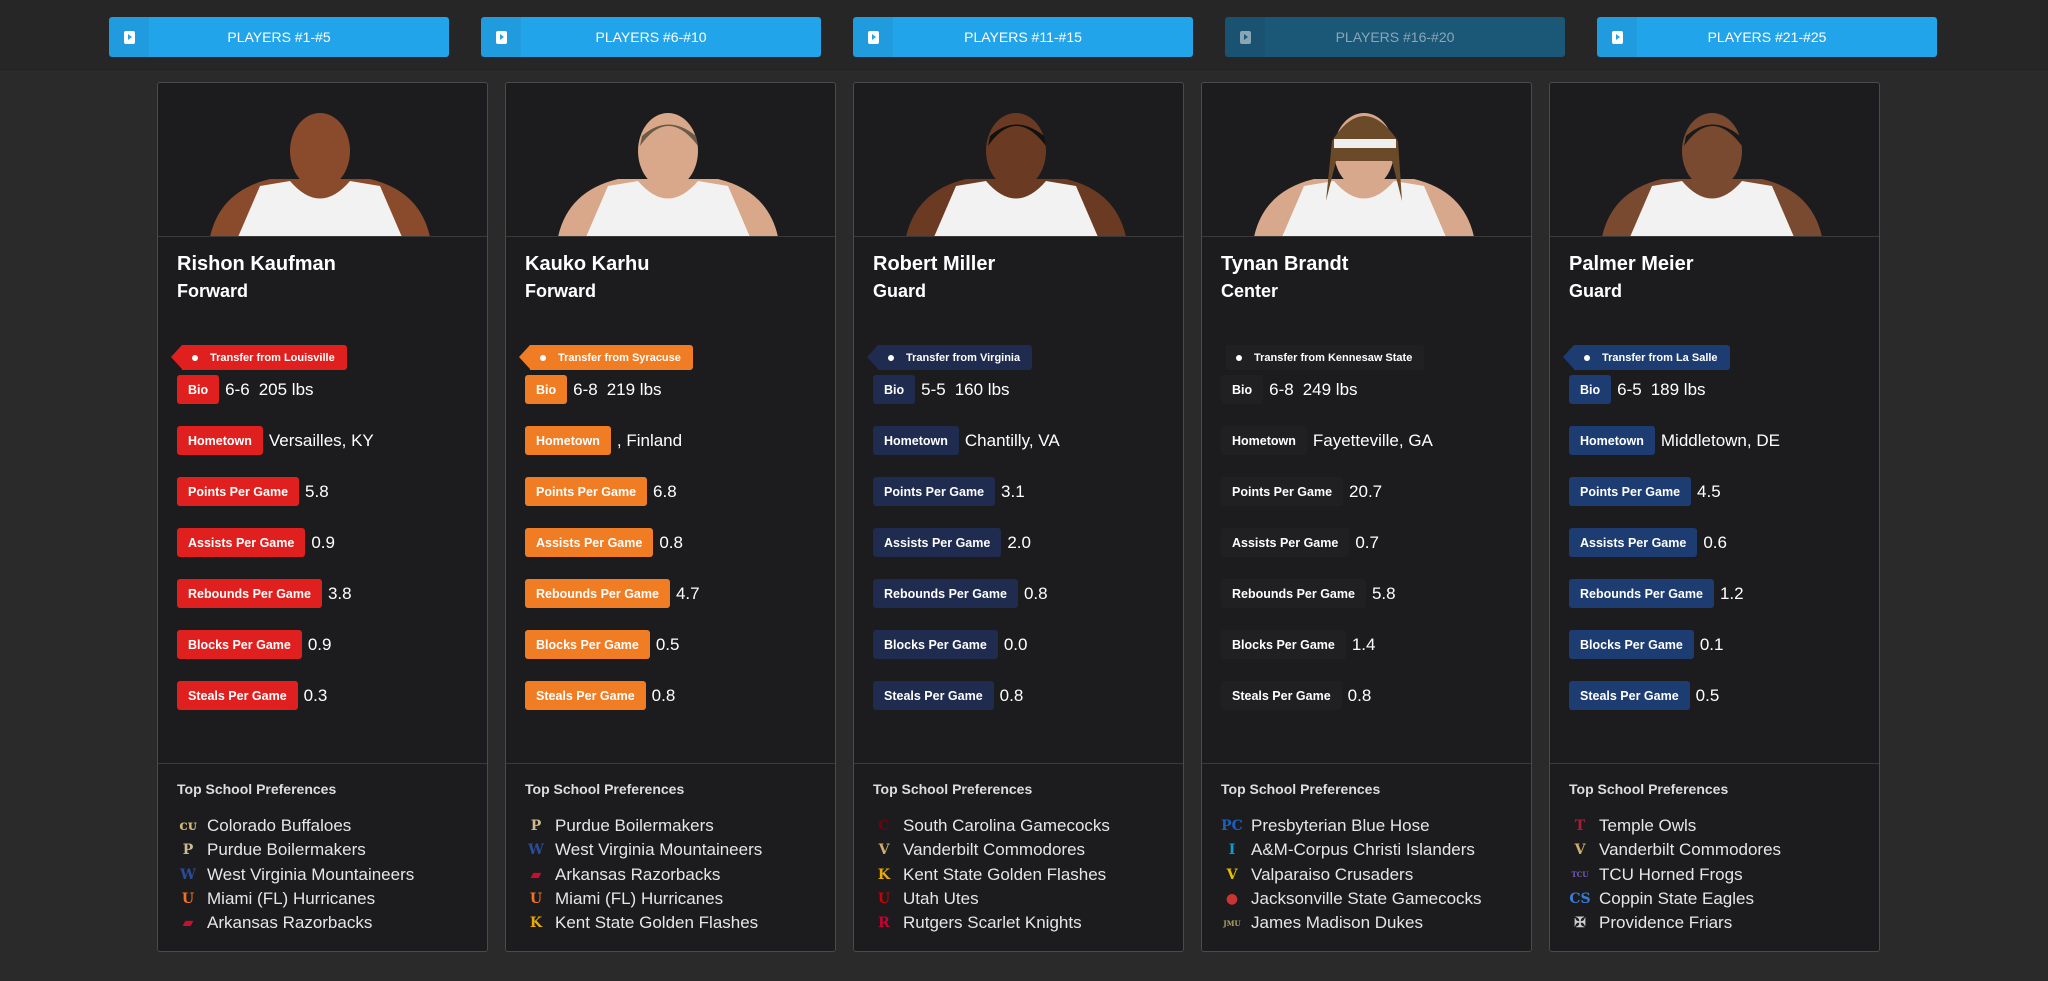 Image resolution: width=2048 pixels, height=981 pixels. Describe the element at coordinates (1351, 899) in the screenshot. I see `school-preference-item: ● Jacksonville State Gamecocks` at that location.